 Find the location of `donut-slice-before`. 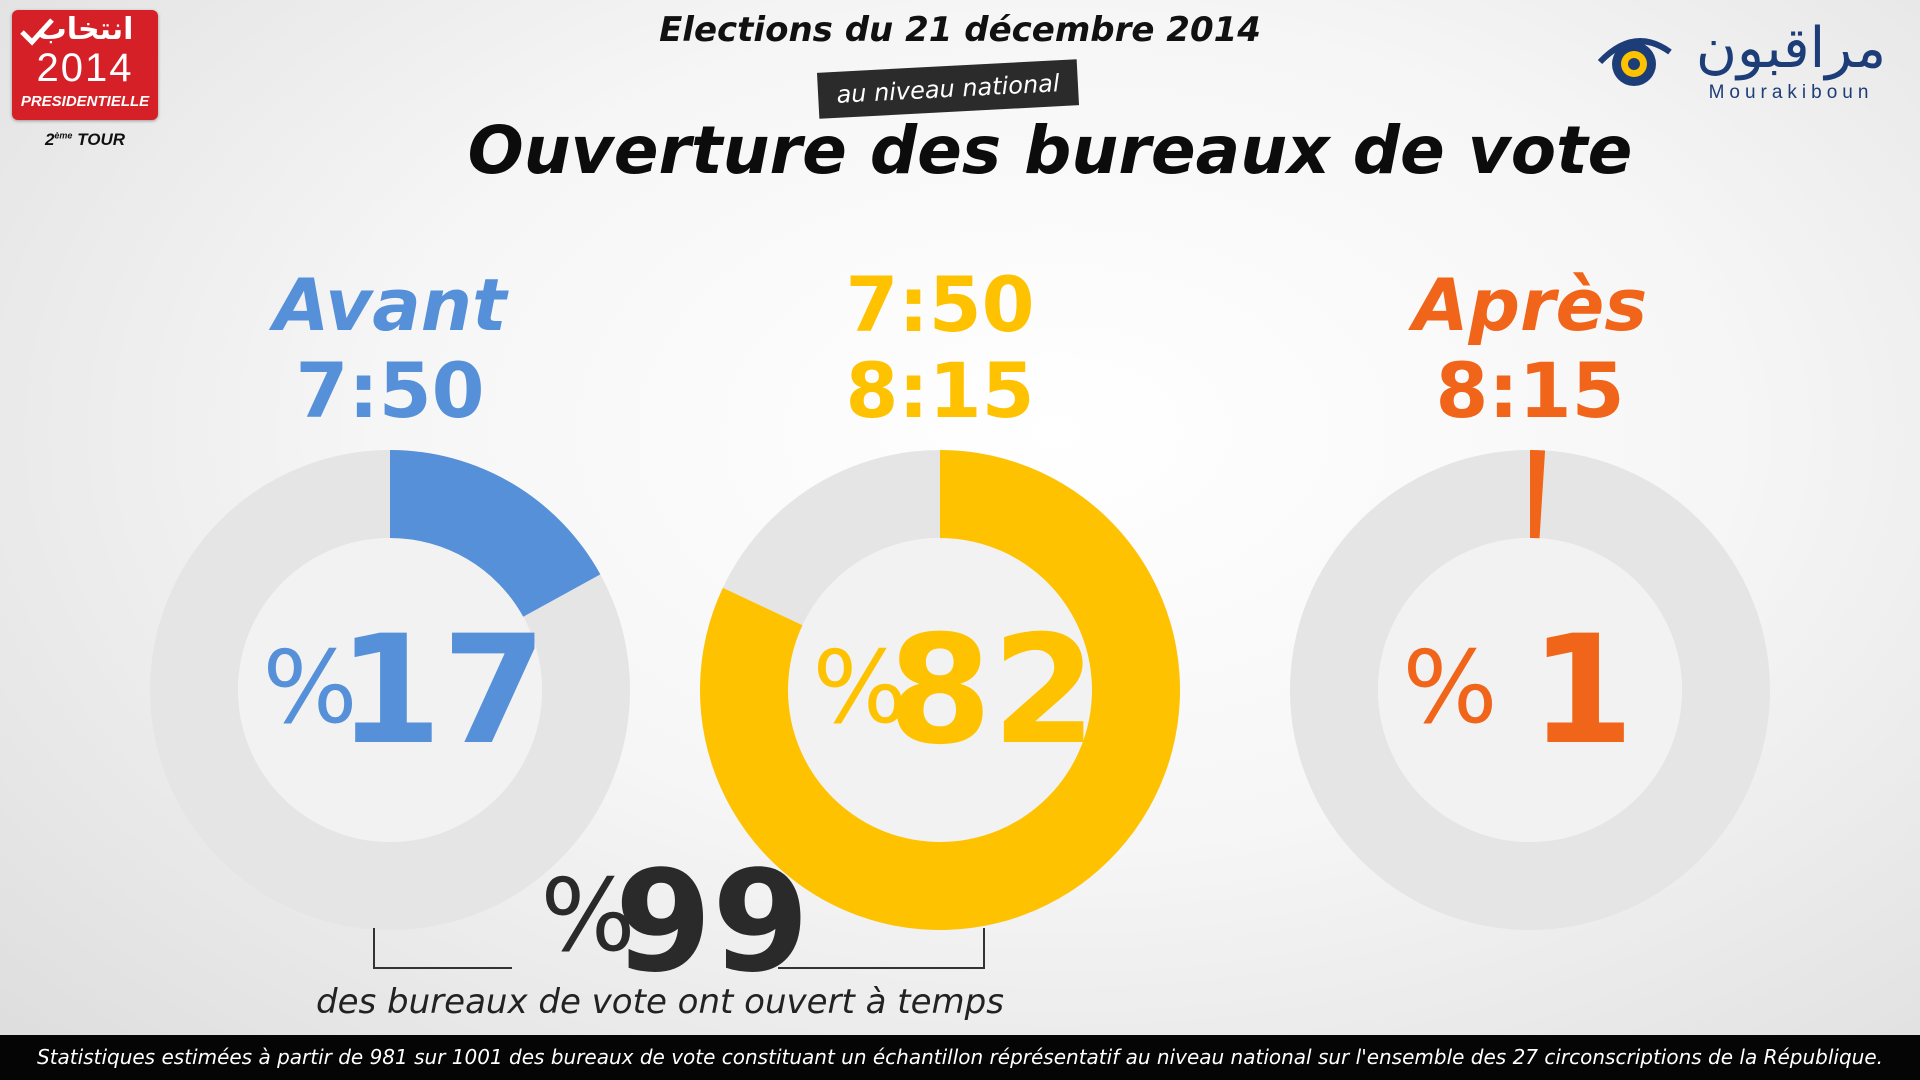

donut-slice-before is located at coordinates (495, 533).